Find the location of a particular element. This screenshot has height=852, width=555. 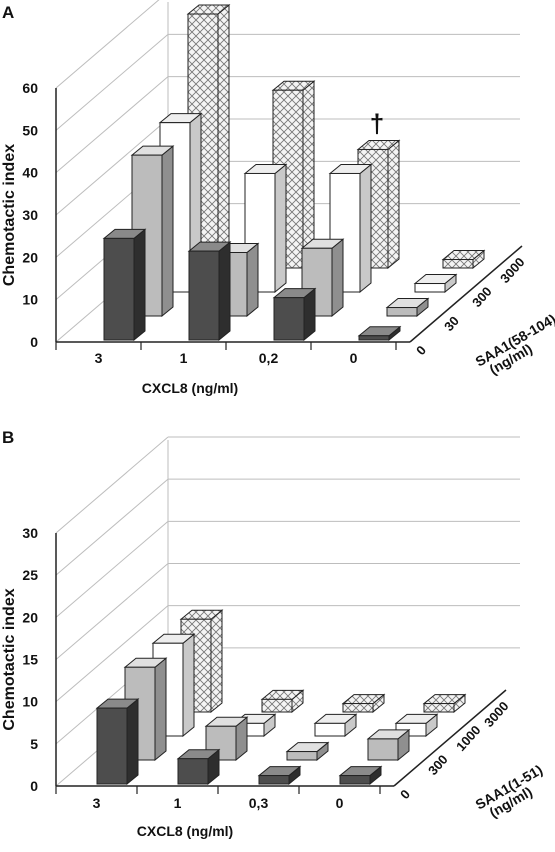

y-tick-label: 60 is located at coordinates (30, 88).